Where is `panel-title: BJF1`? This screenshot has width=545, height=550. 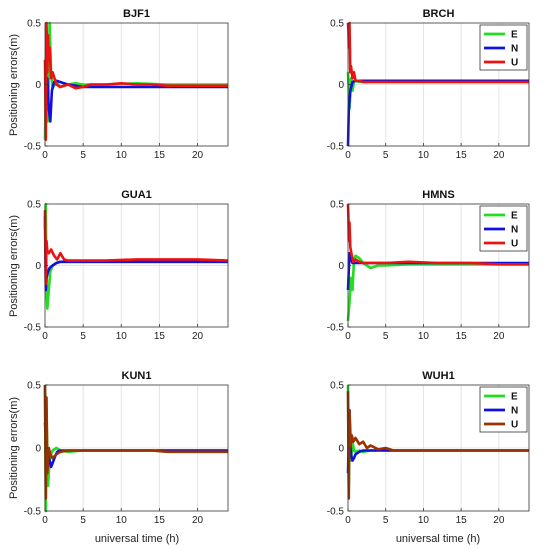 panel-title: BJF1 is located at coordinates (136, 14).